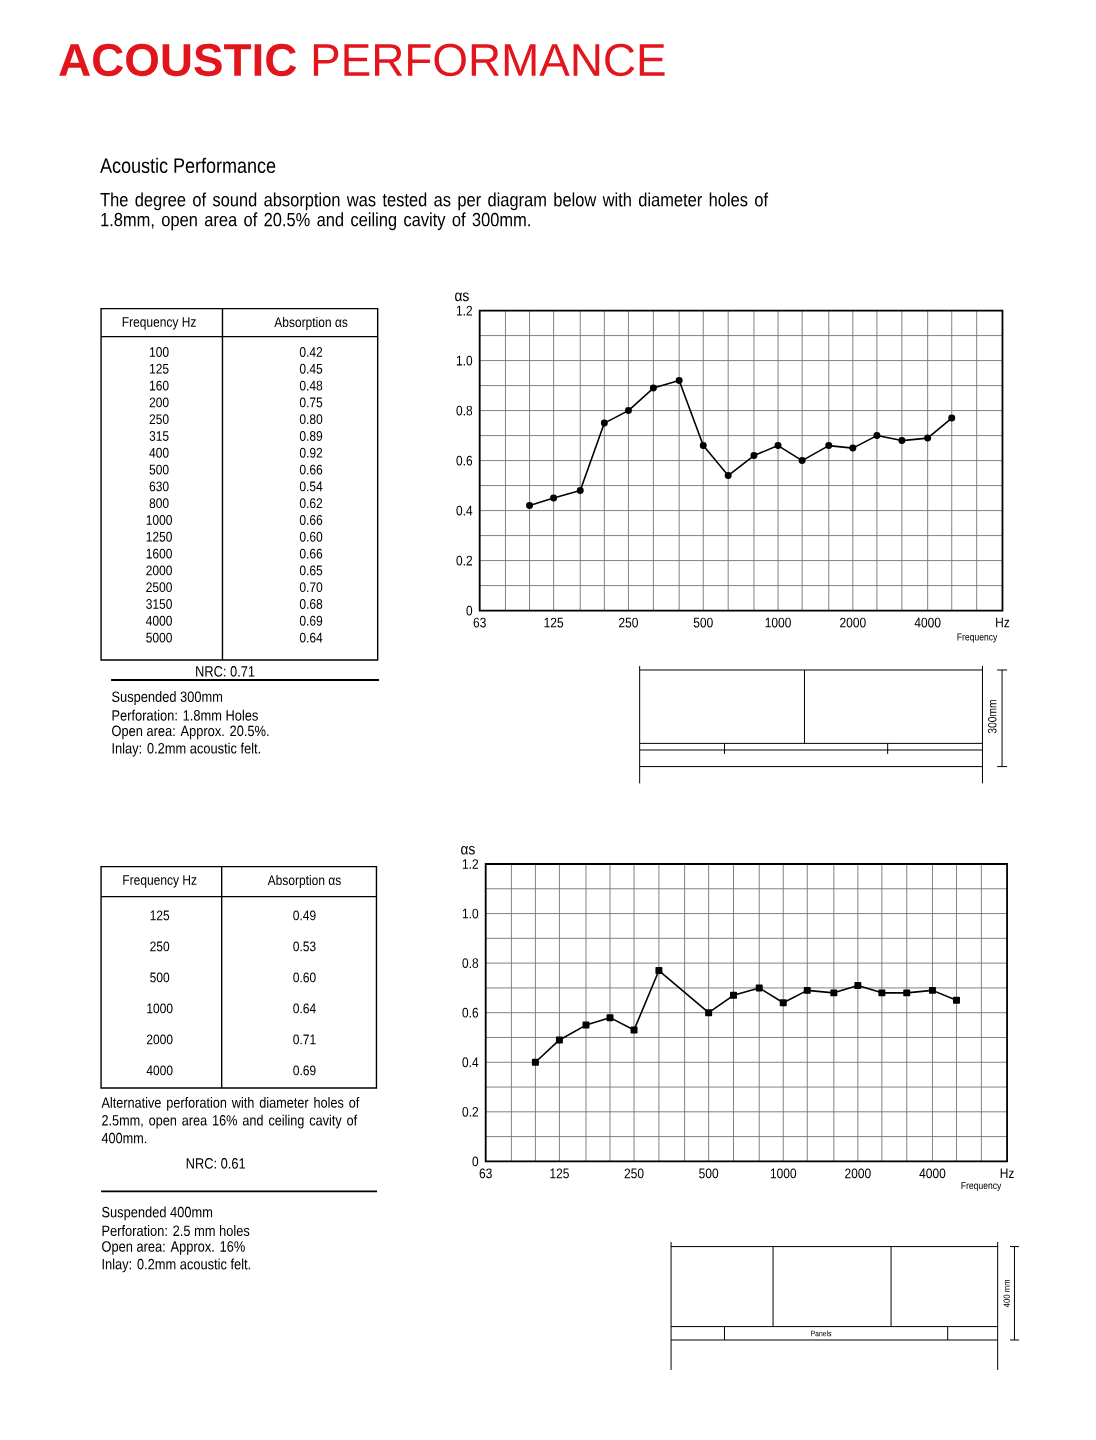  I want to click on text: The degree of sound absorption was tested as per diagram below with diameter holes of 1.8mm, open area of 20.5% and ceiling cavity of 300mm., so click(434, 211).